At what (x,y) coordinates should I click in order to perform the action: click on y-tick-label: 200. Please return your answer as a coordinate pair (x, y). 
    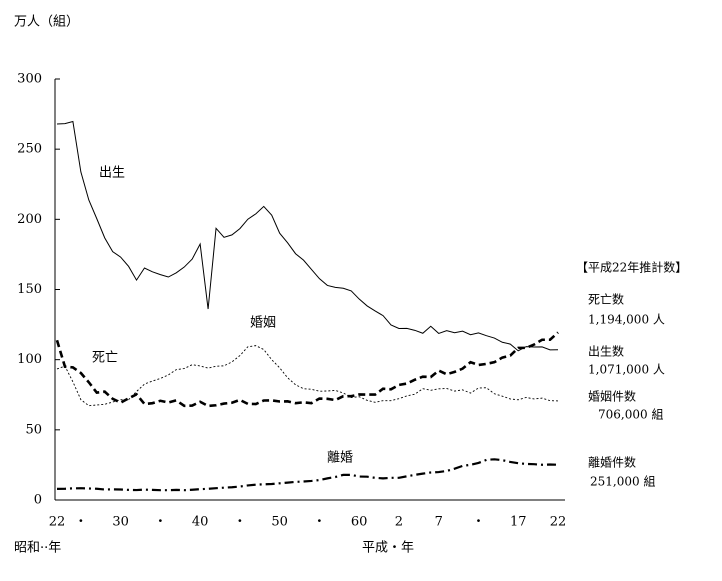
    Looking at the image, I should click on (29, 219).